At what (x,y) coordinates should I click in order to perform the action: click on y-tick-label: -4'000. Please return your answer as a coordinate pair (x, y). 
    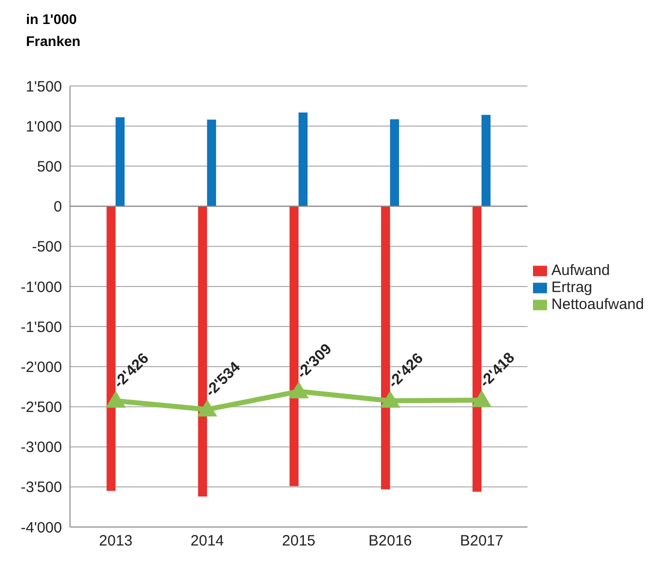
    Looking at the image, I should click on (41, 527).